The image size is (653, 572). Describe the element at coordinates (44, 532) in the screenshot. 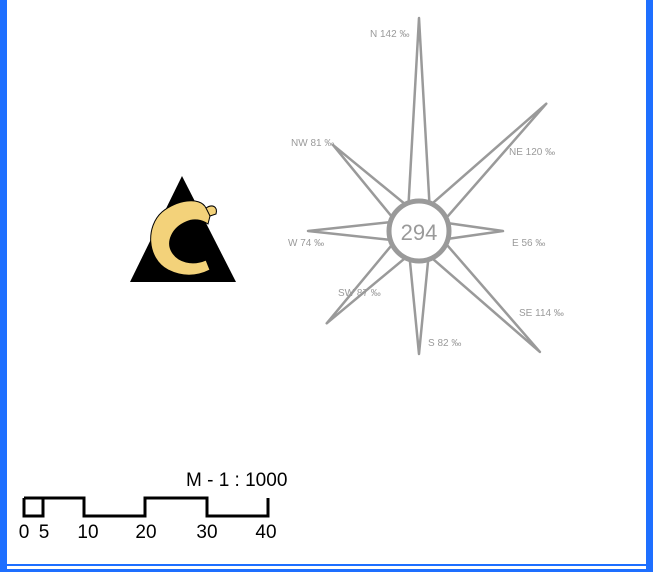

I see `scale-tick-5: 5` at that location.